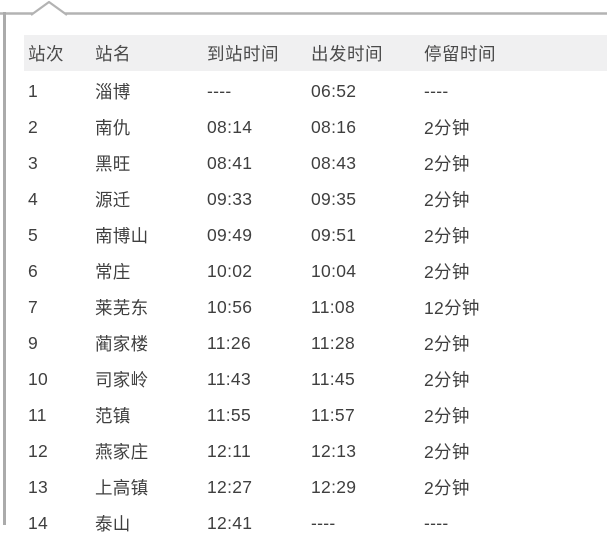  I want to click on cell-arrival-time: 11:26, so click(229, 342).